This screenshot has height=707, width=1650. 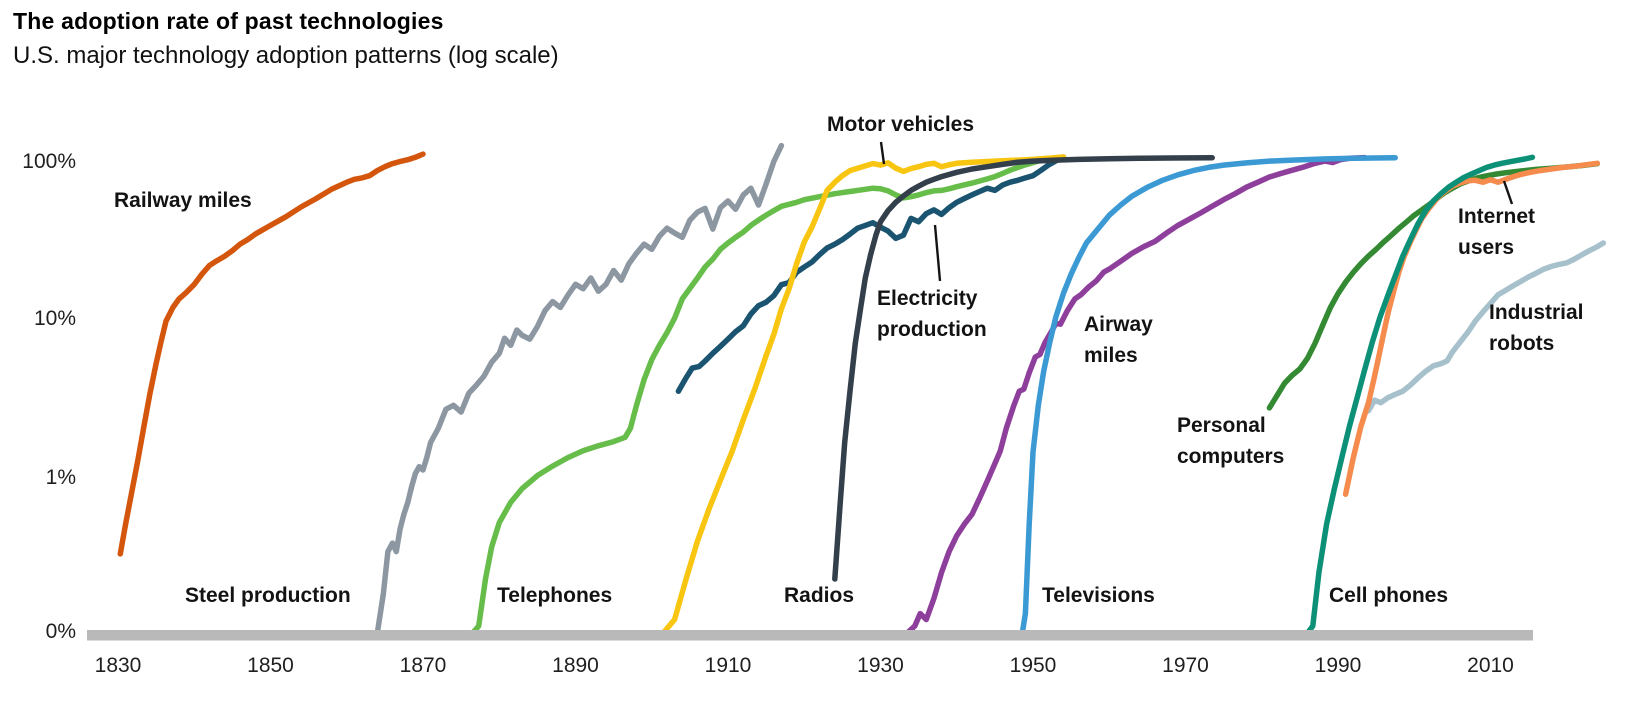 What do you see at coordinates (1490, 665) in the screenshot?
I see `x-axis-label-2010: 2010` at bounding box center [1490, 665].